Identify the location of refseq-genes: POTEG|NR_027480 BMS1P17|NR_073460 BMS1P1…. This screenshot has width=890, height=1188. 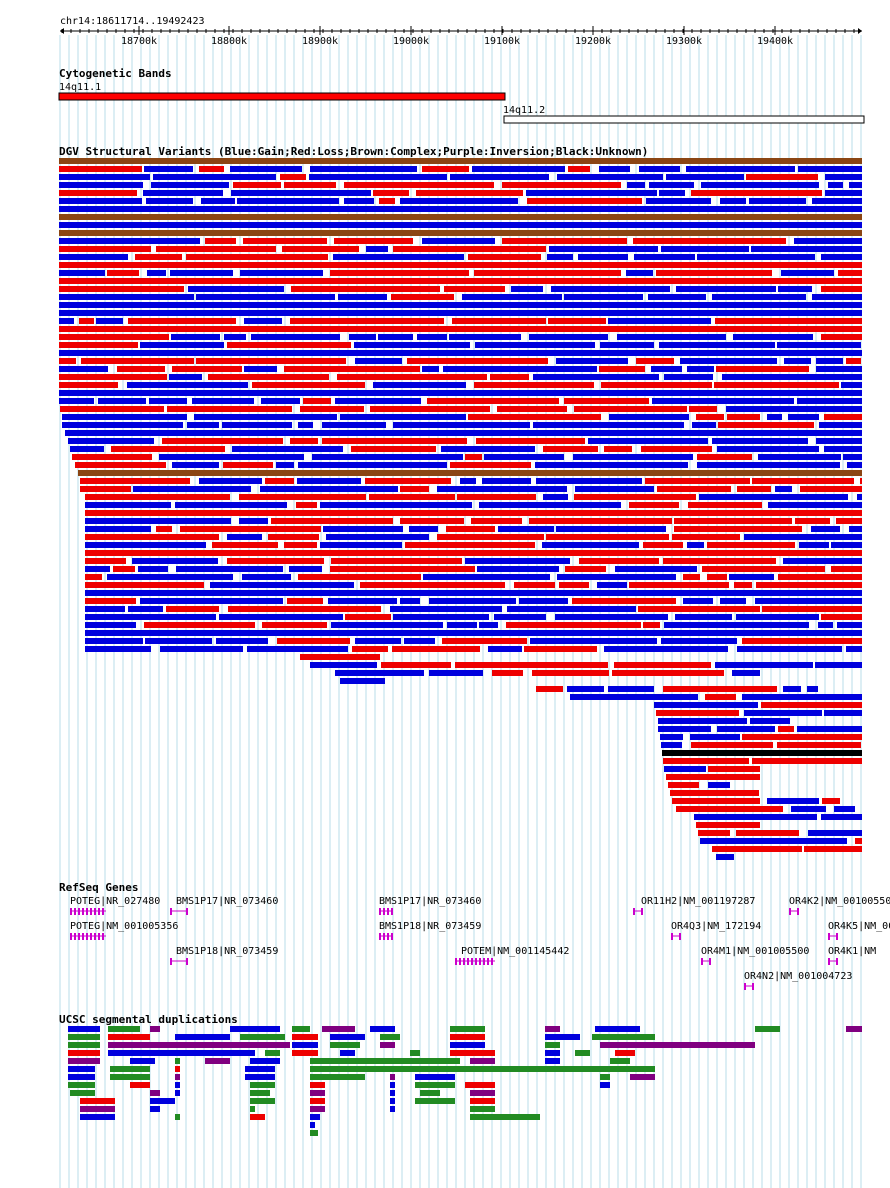
(480, 939).